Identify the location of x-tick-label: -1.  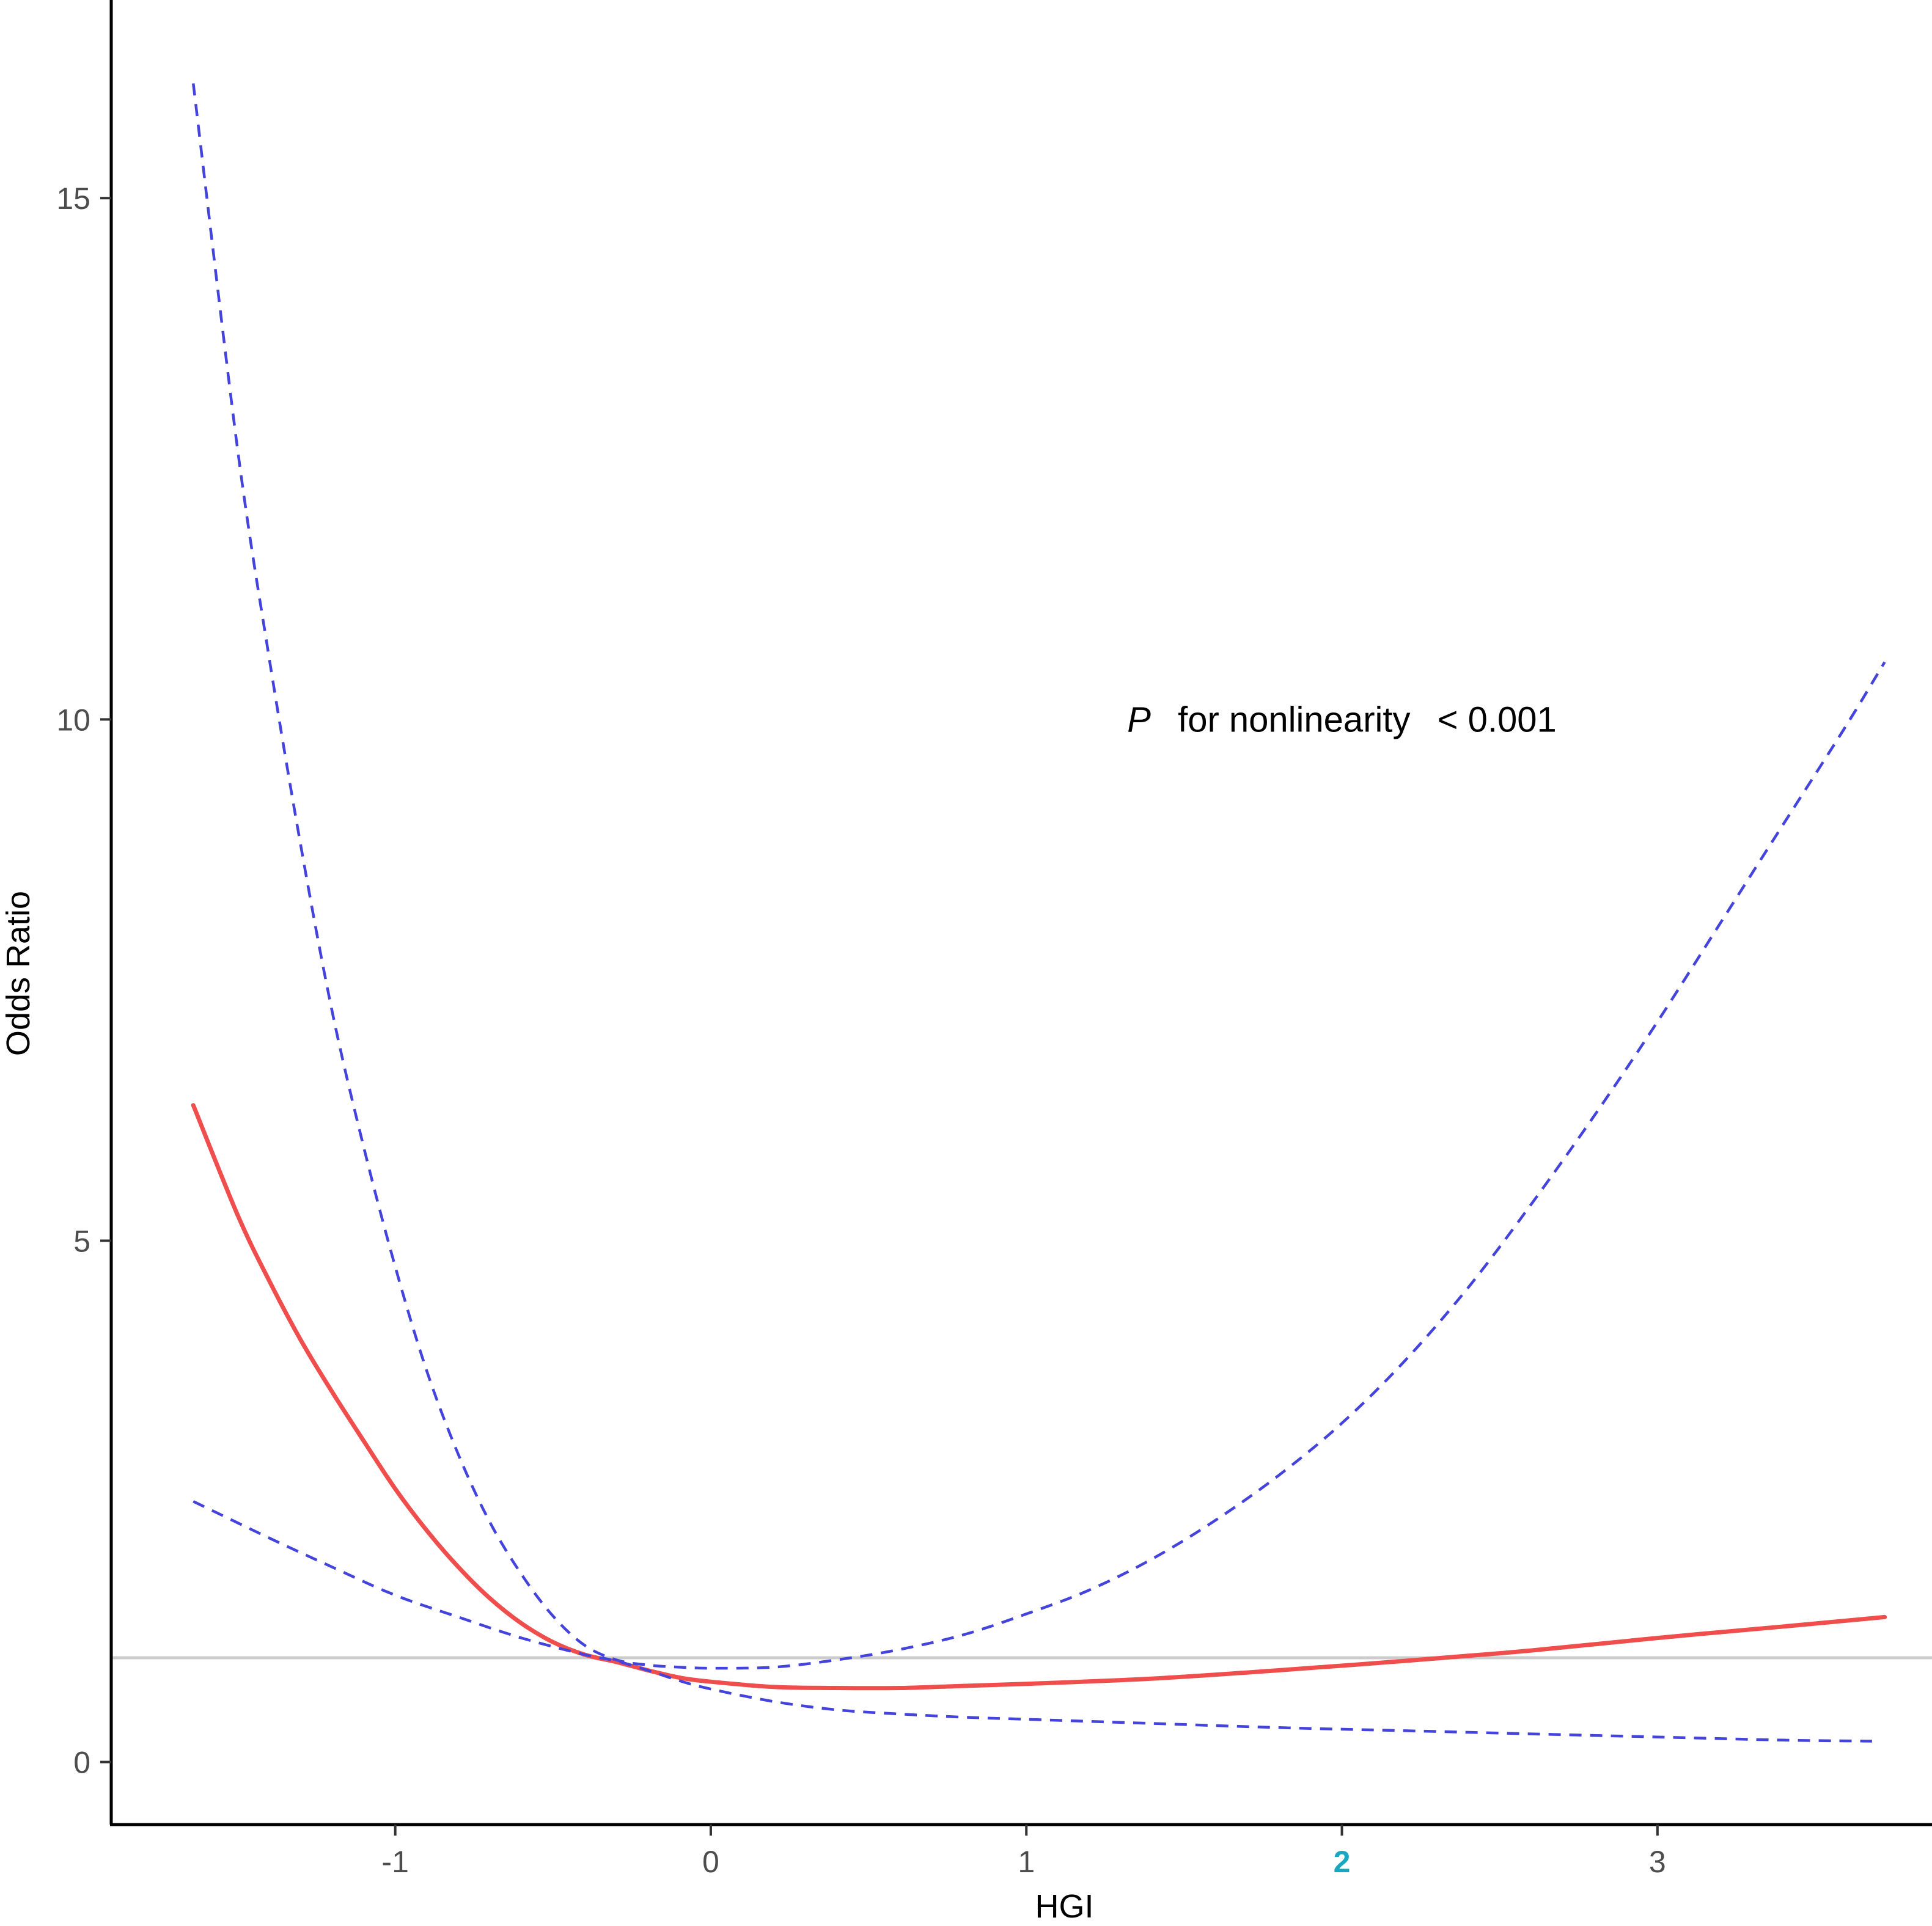
(394, 1862).